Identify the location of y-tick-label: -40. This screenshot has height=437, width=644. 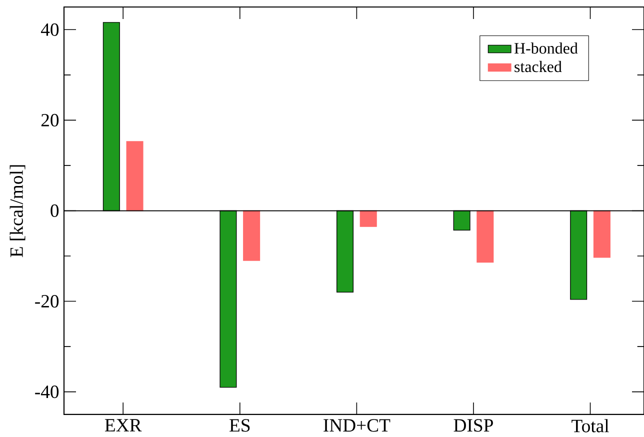
(47, 392).